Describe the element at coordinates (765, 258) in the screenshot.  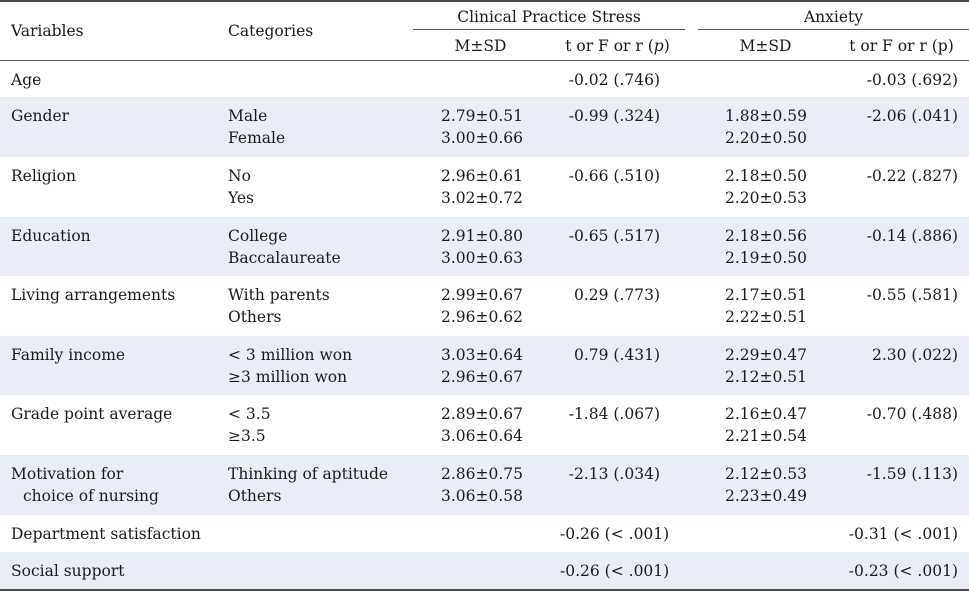
I see `anx-msd-cell-line: 2.19±0.50` at that location.